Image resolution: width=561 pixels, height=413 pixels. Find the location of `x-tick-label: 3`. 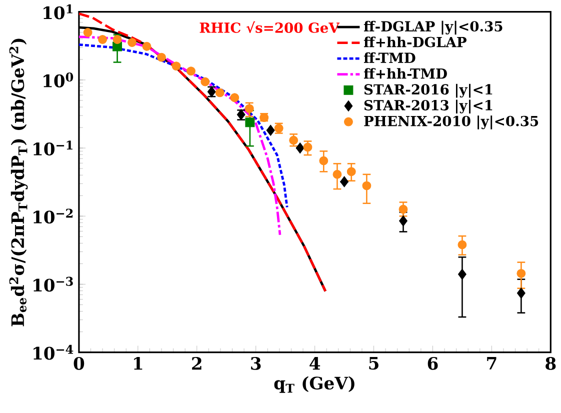

x-tick-label: 3 is located at coordinates (256, 363).